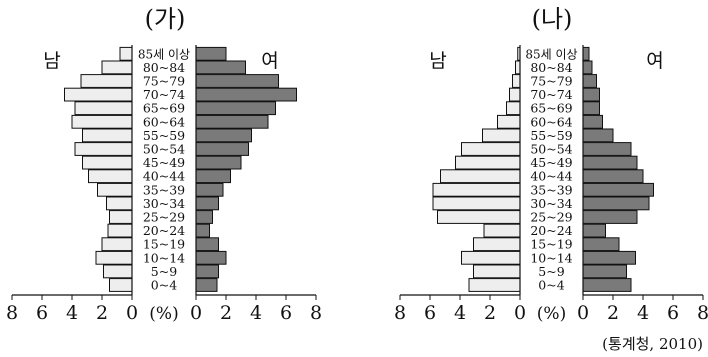  Describe the element at coordinates (12, 313) in the screenshot. I see `male-x-tick-label: 8` at that location.